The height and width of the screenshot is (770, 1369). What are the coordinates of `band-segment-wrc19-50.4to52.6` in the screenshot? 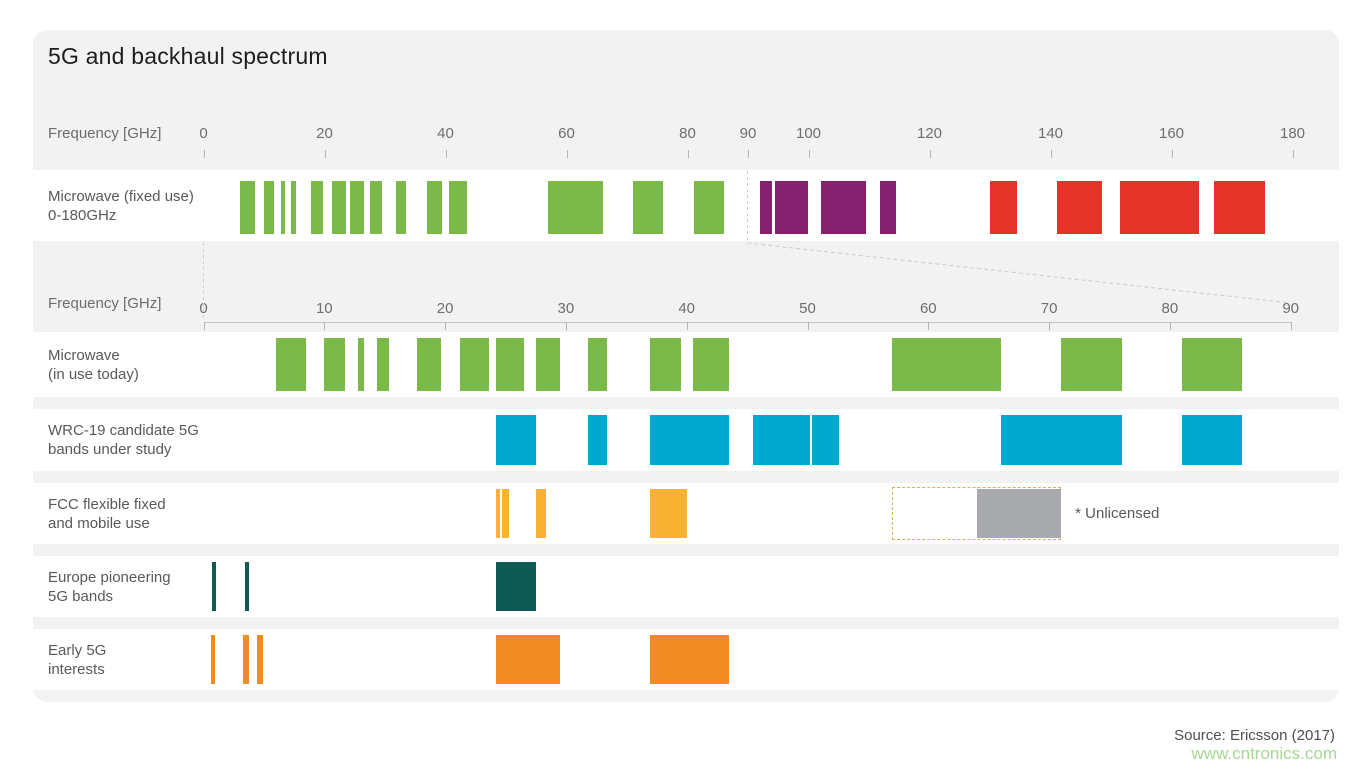 It's located at (825, 440).